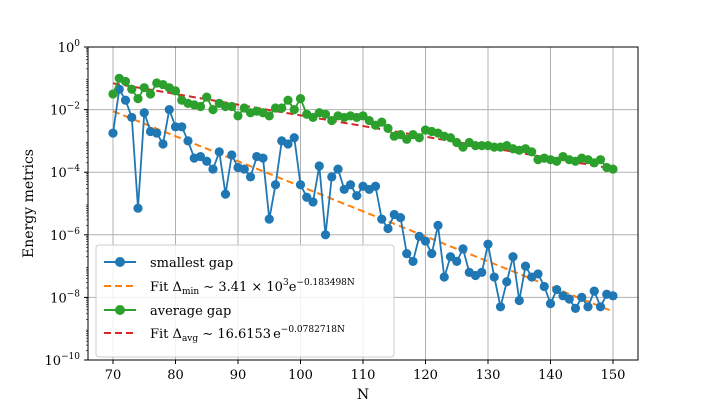  I want to click on x-tick-label: 140, so click(550, 375).